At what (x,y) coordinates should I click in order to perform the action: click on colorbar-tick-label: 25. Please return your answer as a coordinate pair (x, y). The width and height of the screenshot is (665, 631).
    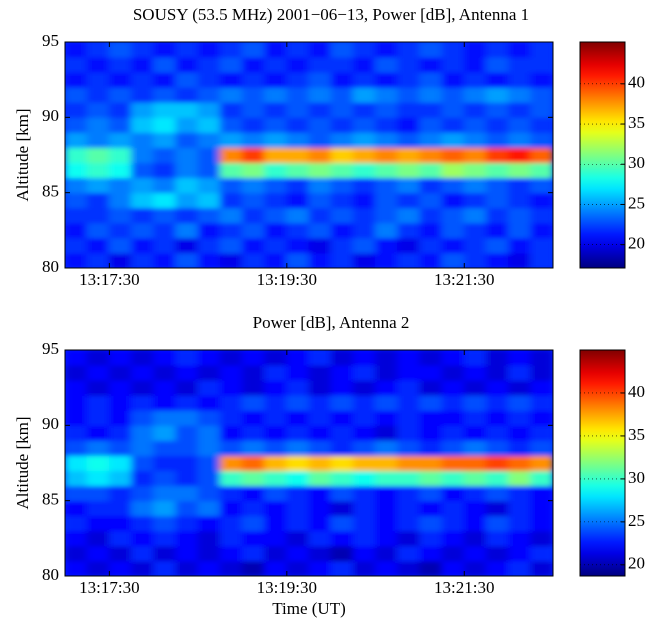
    Looking at the image, I should click on (636, 202).